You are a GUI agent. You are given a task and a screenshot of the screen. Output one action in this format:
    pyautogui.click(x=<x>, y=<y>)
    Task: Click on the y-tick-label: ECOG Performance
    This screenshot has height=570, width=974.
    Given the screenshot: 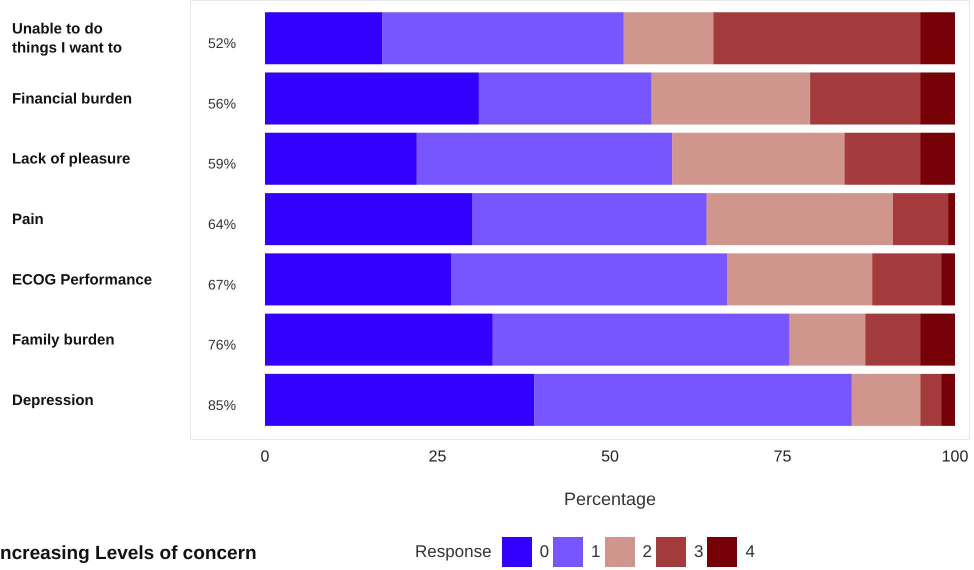 What is the action you would take?
    pyautogui.click(x=82, y=279)
    